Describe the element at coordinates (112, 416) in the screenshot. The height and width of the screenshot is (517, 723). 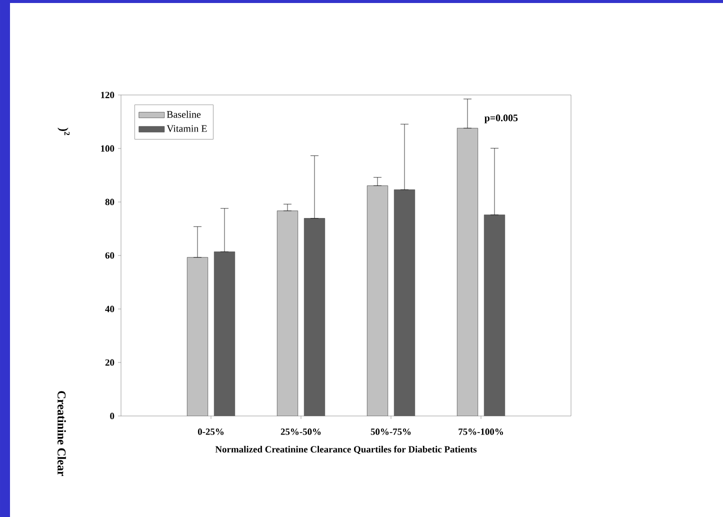
I see `y-tick-label: 0` at that location.